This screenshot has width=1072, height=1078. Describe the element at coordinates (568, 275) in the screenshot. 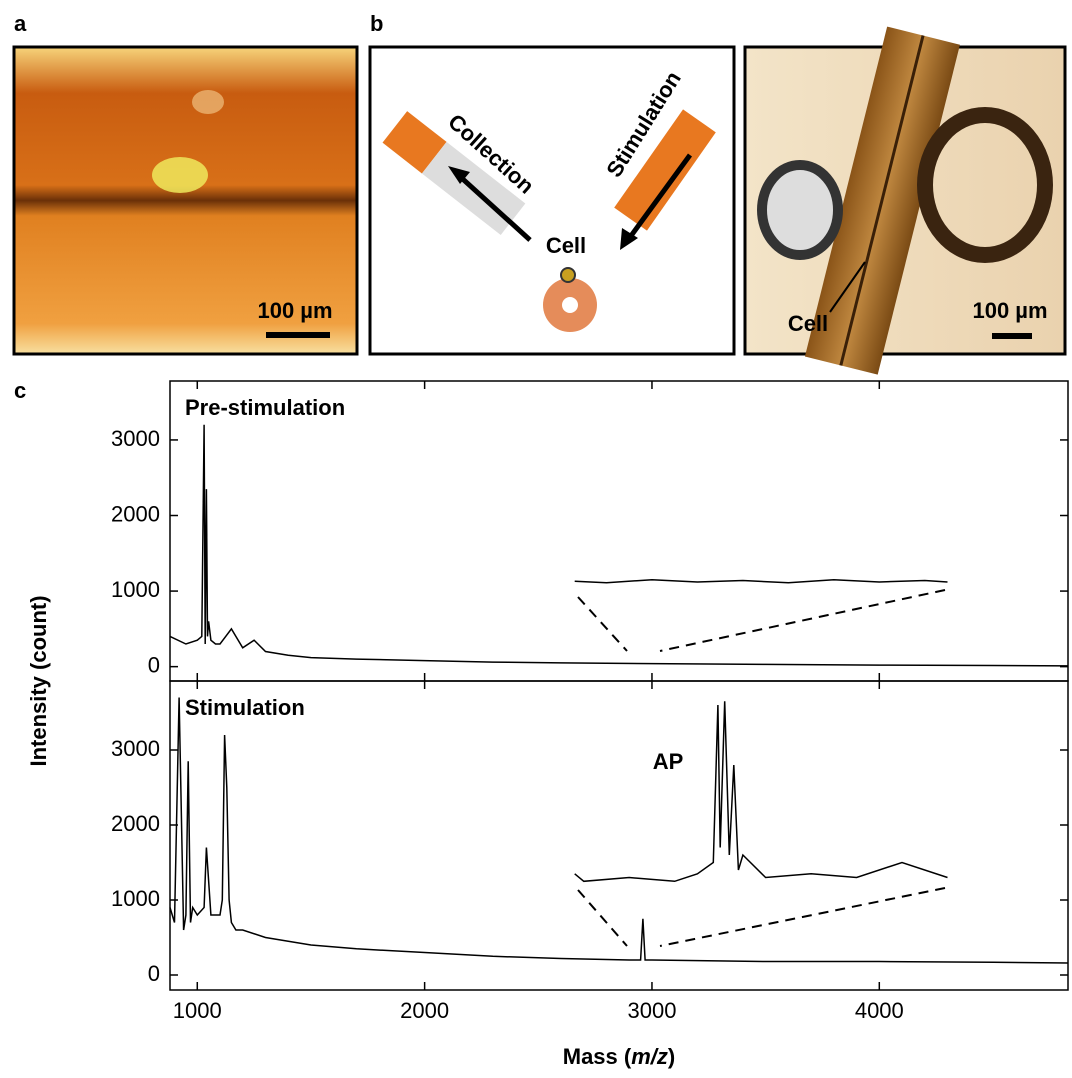

I see `cell` at that location.